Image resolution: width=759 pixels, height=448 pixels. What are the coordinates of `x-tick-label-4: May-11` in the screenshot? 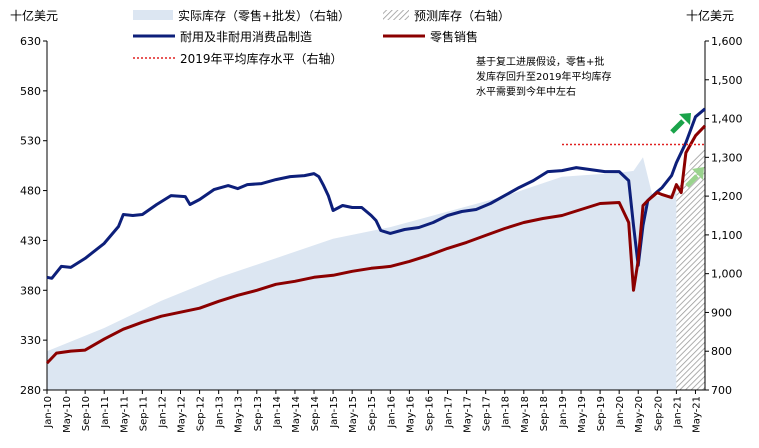 It's located at (124, 414).